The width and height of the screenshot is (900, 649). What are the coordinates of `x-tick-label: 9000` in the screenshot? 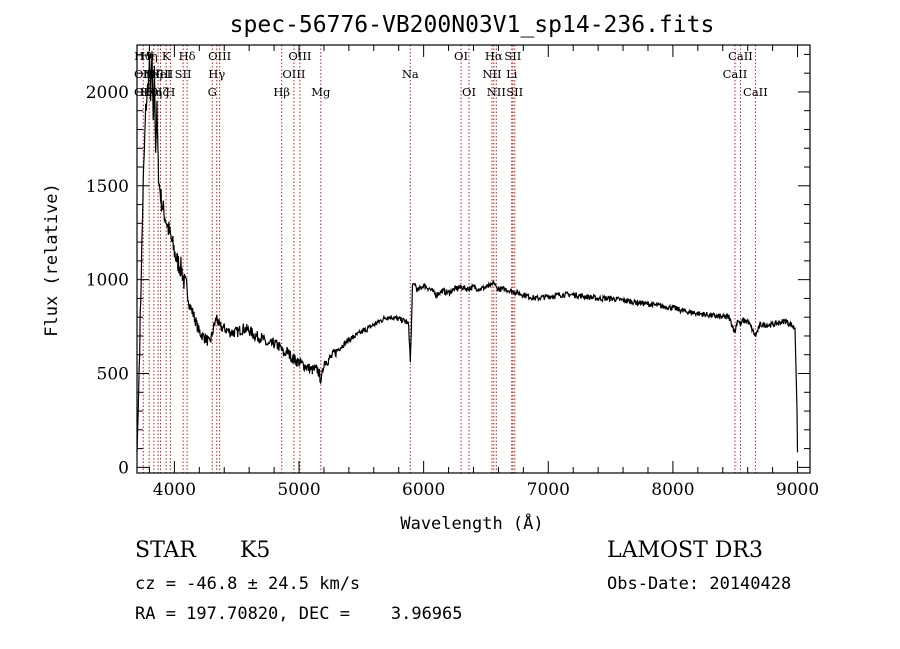 It's located at (797, 490).